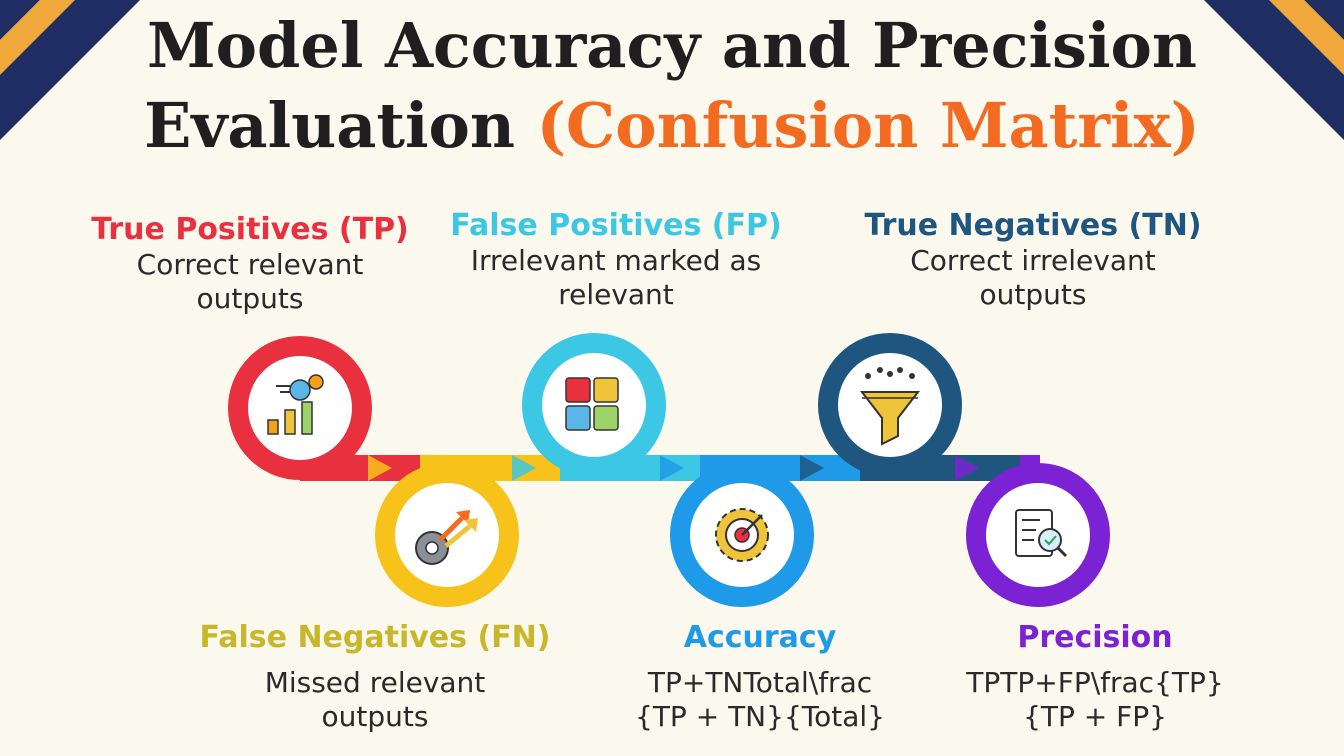  I want to click on step-tn-desc-line2: outputs, so click(1033, 294).